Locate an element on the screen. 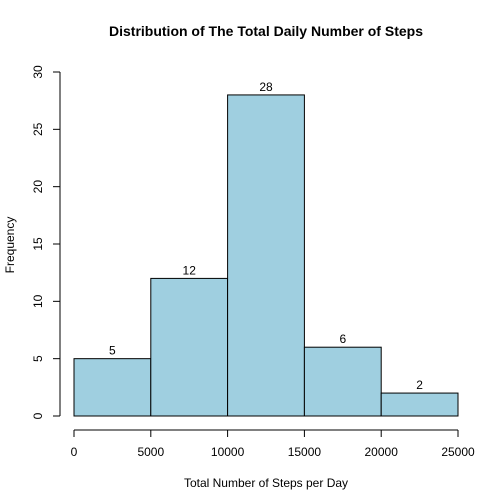 The image size is (504, 504). y-tick-label-0: 0 is located at coordinates (38, 415).